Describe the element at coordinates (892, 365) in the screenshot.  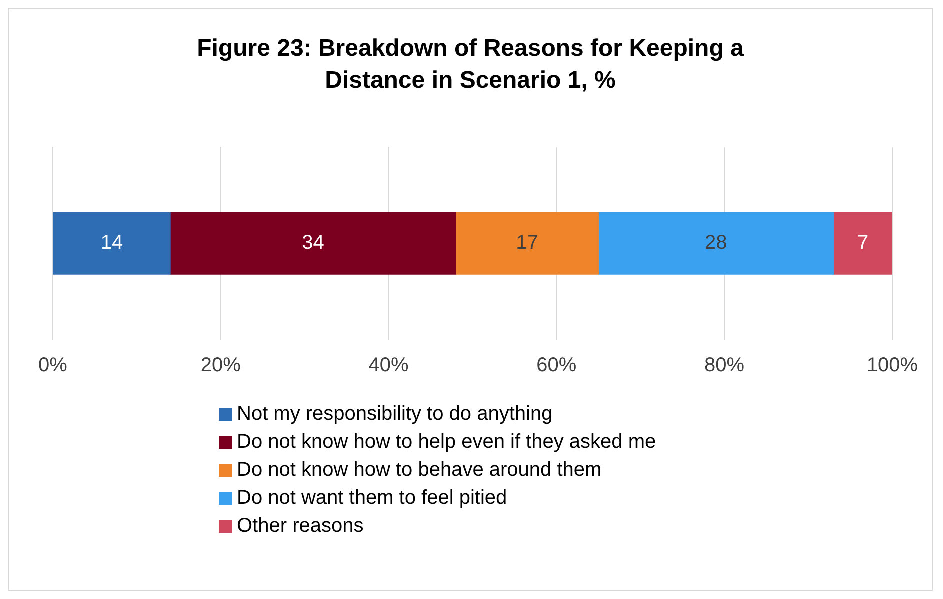
I see `x-tick-label: 100%` at that location.